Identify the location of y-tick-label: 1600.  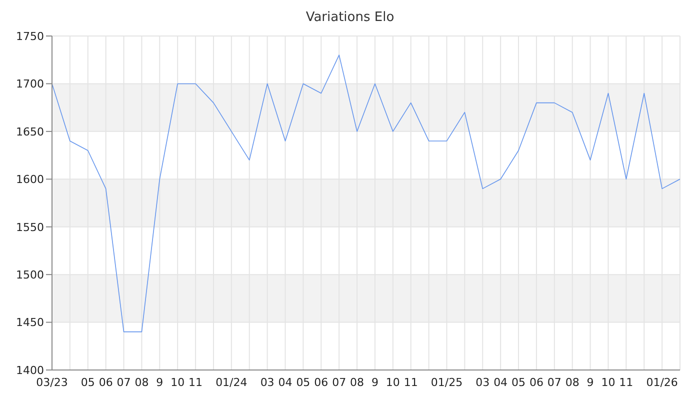
(30, 179).